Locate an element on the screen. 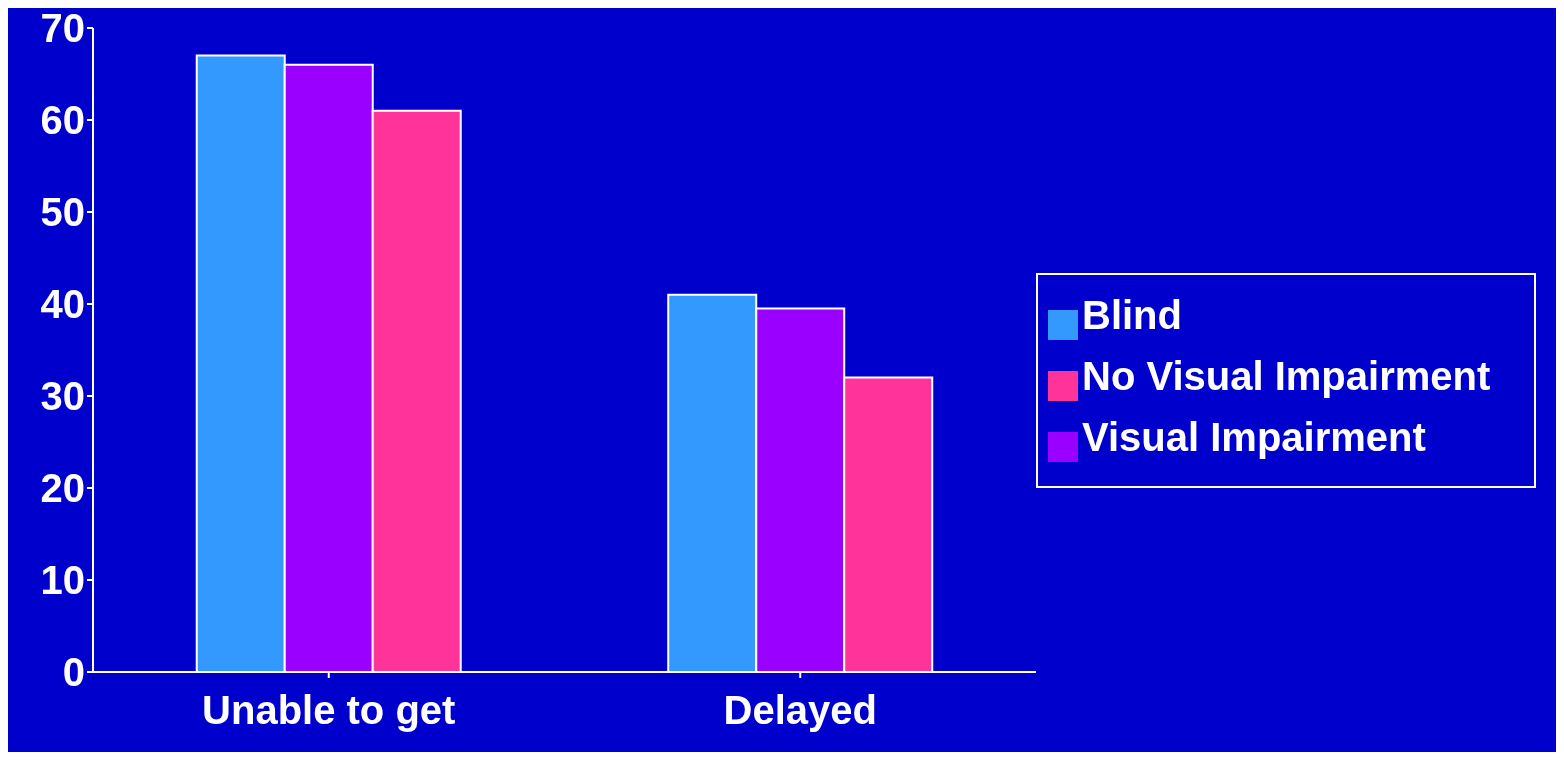 The image size is (1564, 760). y-tick-label: 40 is located at coordinates (62, 304).